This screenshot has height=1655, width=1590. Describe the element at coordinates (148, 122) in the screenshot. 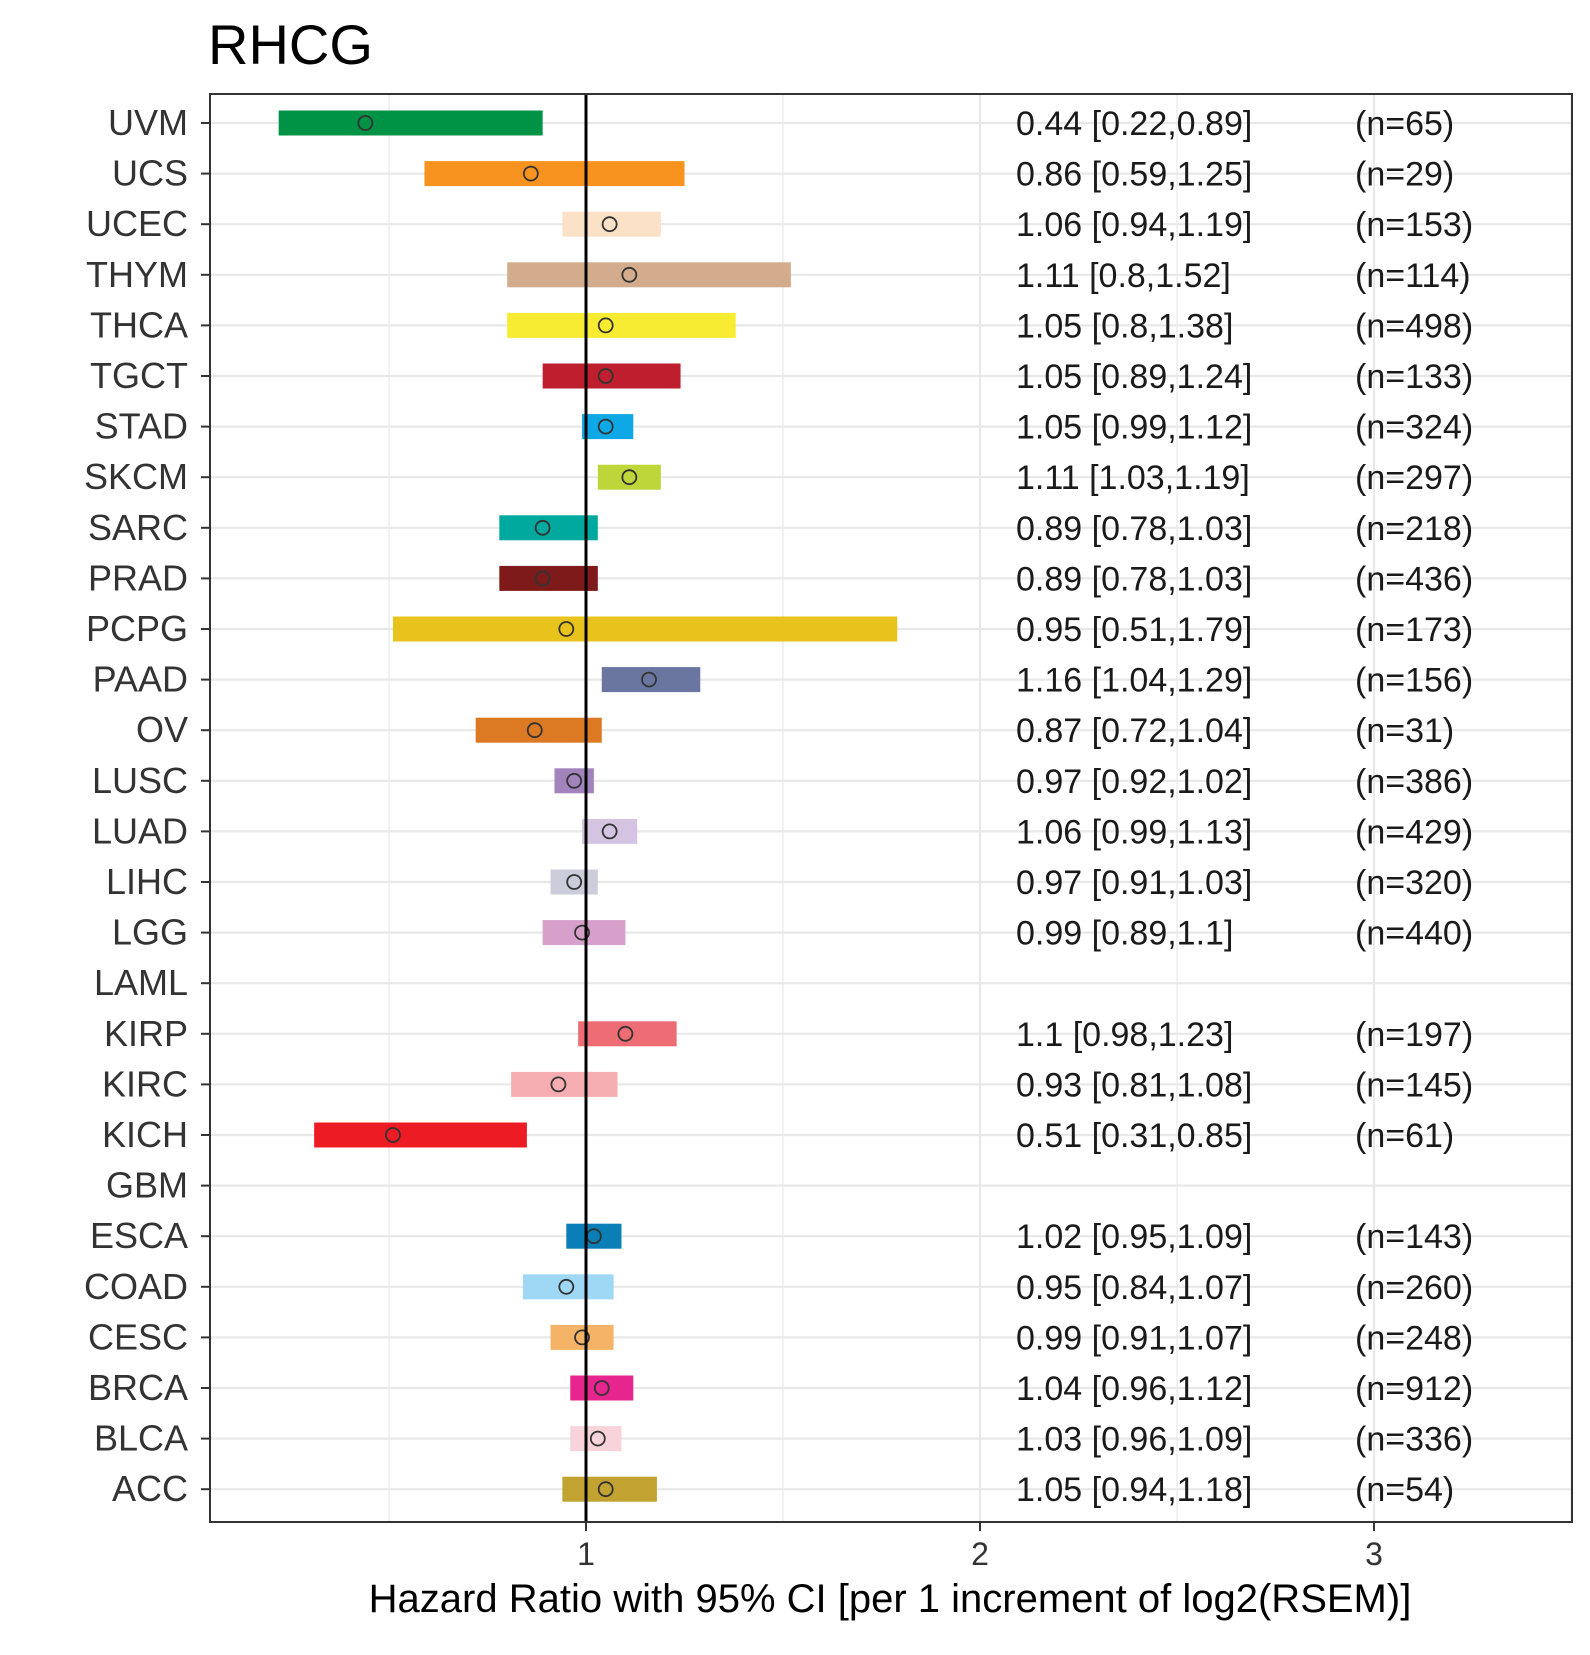

I see `category-label: UVM` at that location.